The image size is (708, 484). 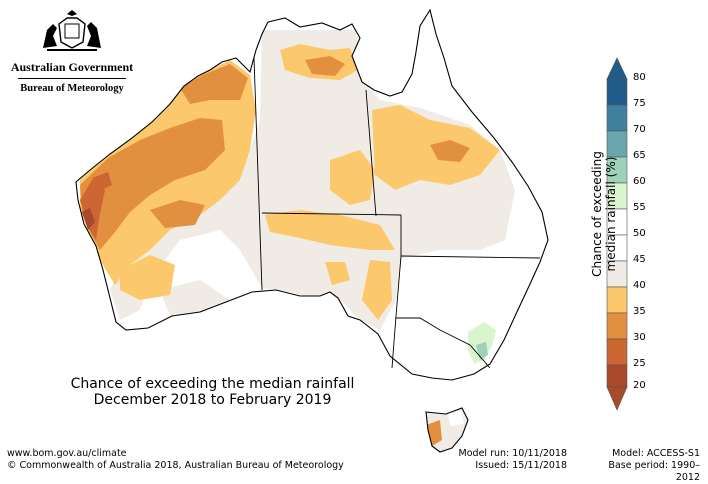 I want to click on legend-tick: 45, so click(x=639, y=259).